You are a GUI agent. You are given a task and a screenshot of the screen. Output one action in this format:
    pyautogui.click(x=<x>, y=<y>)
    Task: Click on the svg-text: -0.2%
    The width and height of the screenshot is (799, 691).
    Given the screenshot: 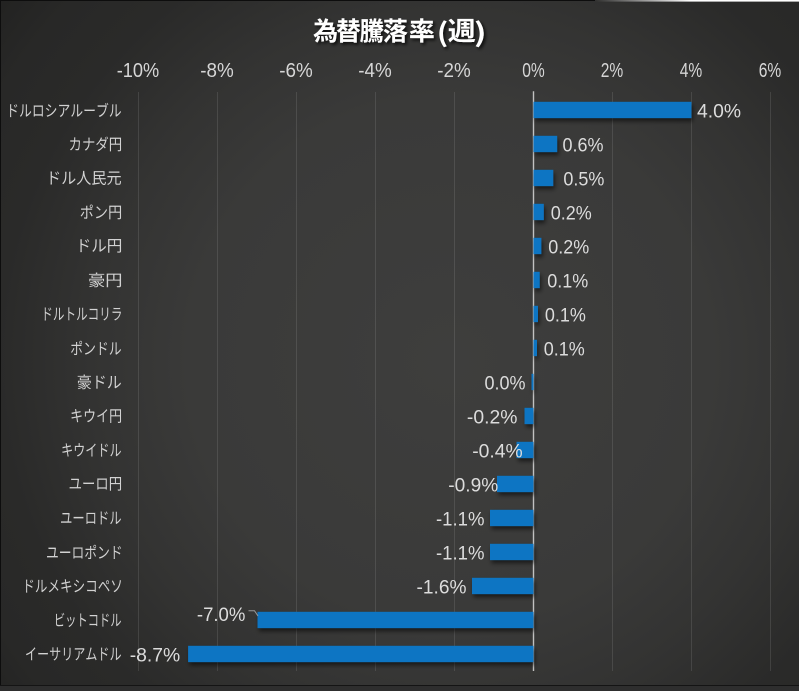 What is the action you would take?
    pyautogui.click(x=492, y=418)
    